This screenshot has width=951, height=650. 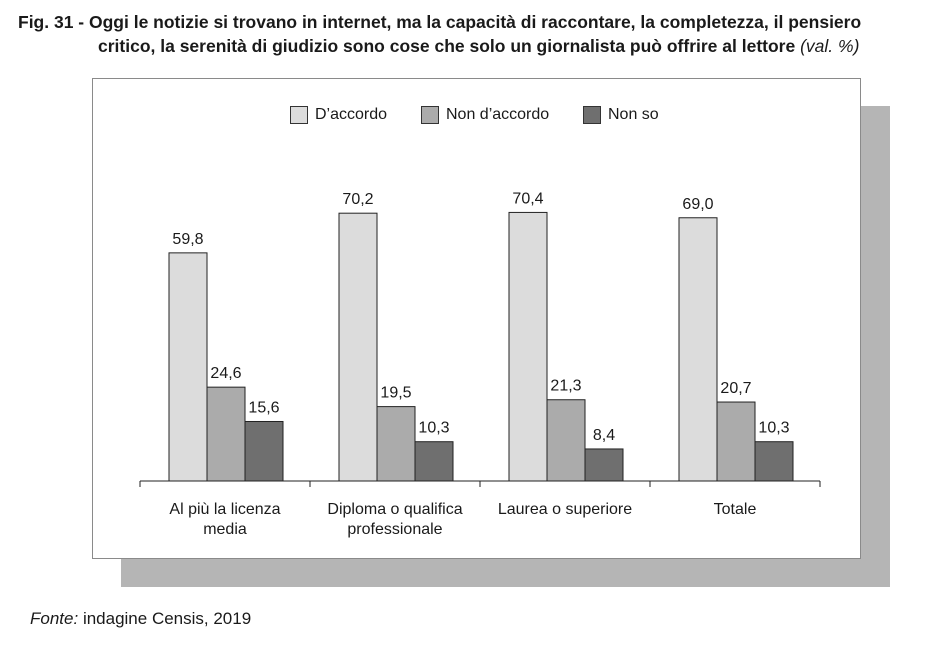 I want to click on value-label-2-4: 20,7, so click(x=735, y=388).